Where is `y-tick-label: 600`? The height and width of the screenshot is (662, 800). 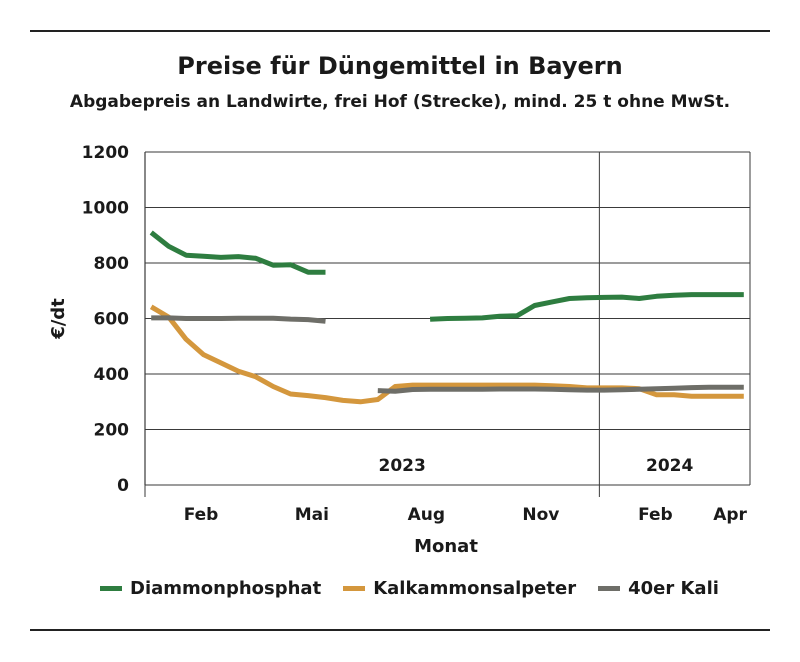
y-tick-label: 600 is located at coordinates (112, 320).